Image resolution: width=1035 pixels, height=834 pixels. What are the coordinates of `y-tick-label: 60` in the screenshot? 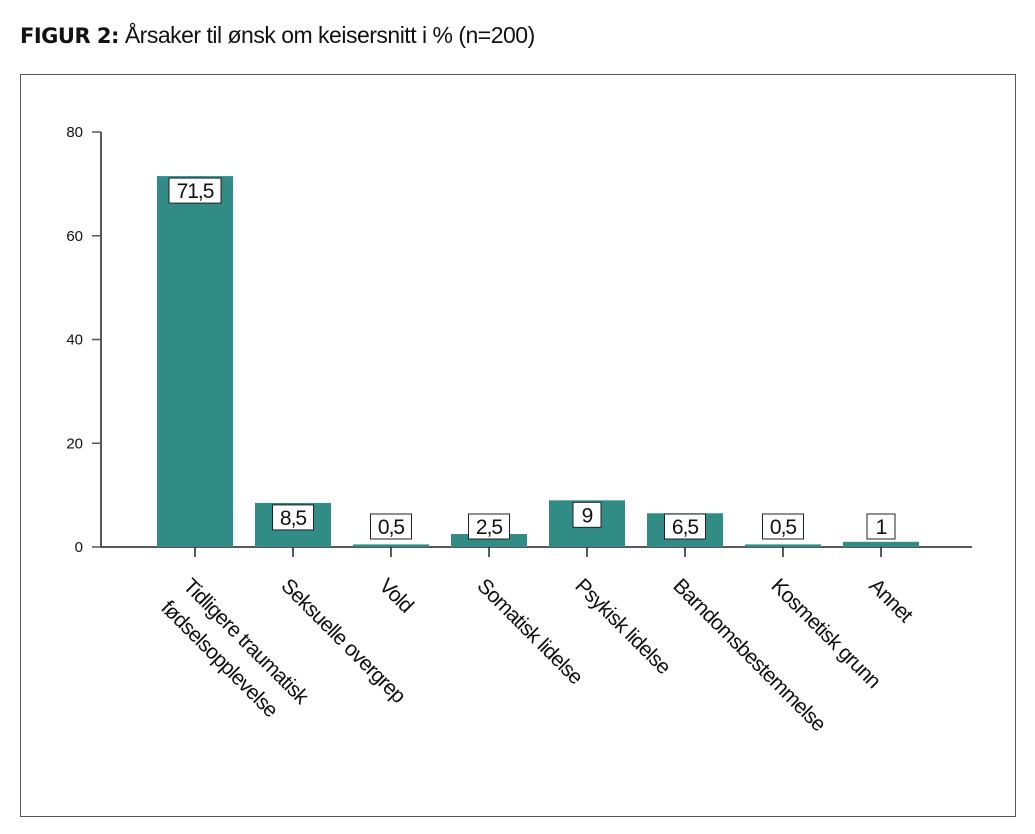 It's located at (74, 236).